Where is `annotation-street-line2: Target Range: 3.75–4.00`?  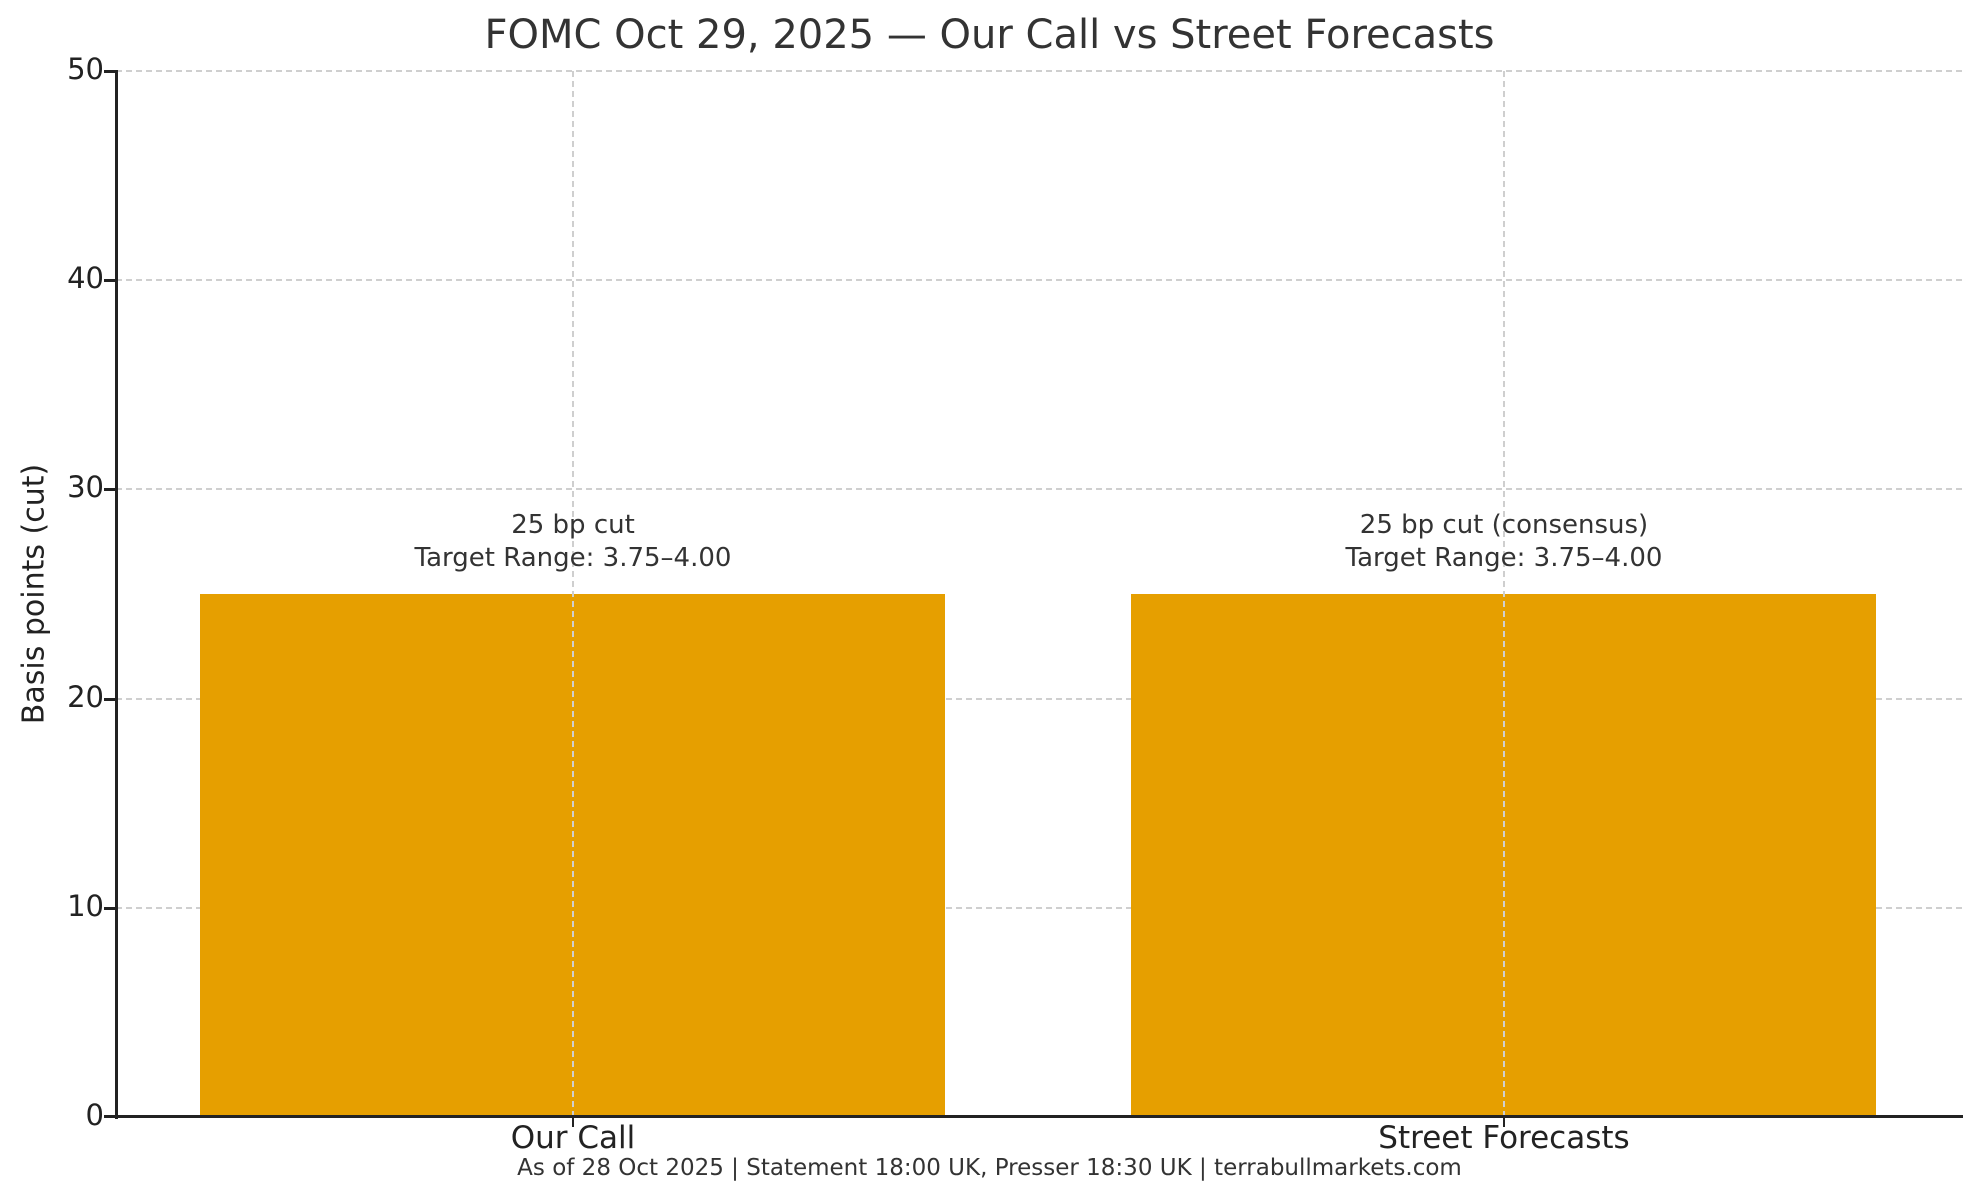
annotation-street-line2: Target Range: 3.75–4.00 is located at coordinates (1504, 558).